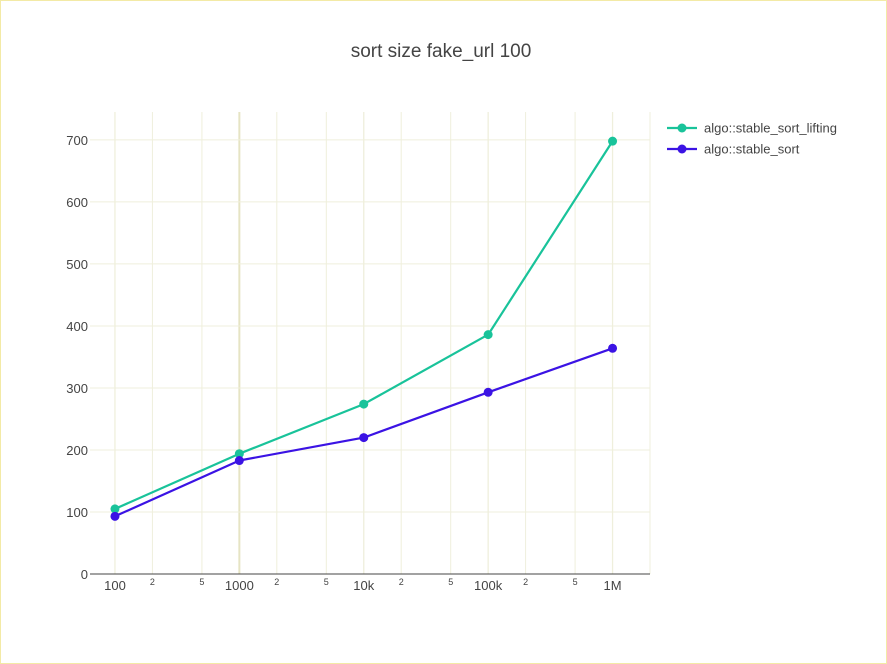 The height and width of the screenshot is (664, 887). Describe the element at coordinates (441, 51) in the screenshot. I see `chart-title: sort size fake_url 100` at that location.